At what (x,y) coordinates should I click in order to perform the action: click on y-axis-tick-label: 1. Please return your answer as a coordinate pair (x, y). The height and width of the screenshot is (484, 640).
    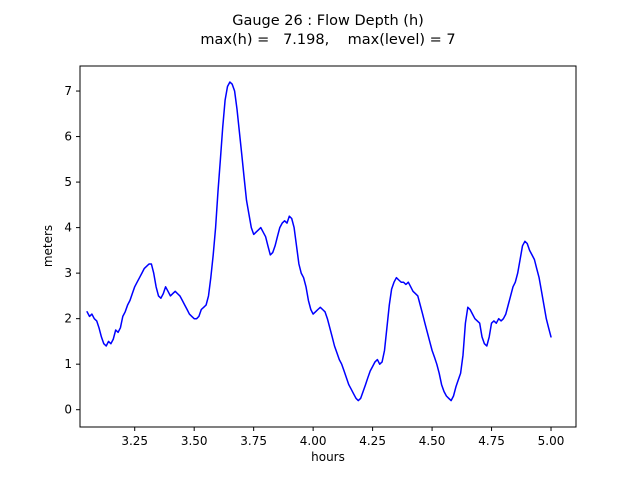
    Looking at the image, I should click on (68, 364).